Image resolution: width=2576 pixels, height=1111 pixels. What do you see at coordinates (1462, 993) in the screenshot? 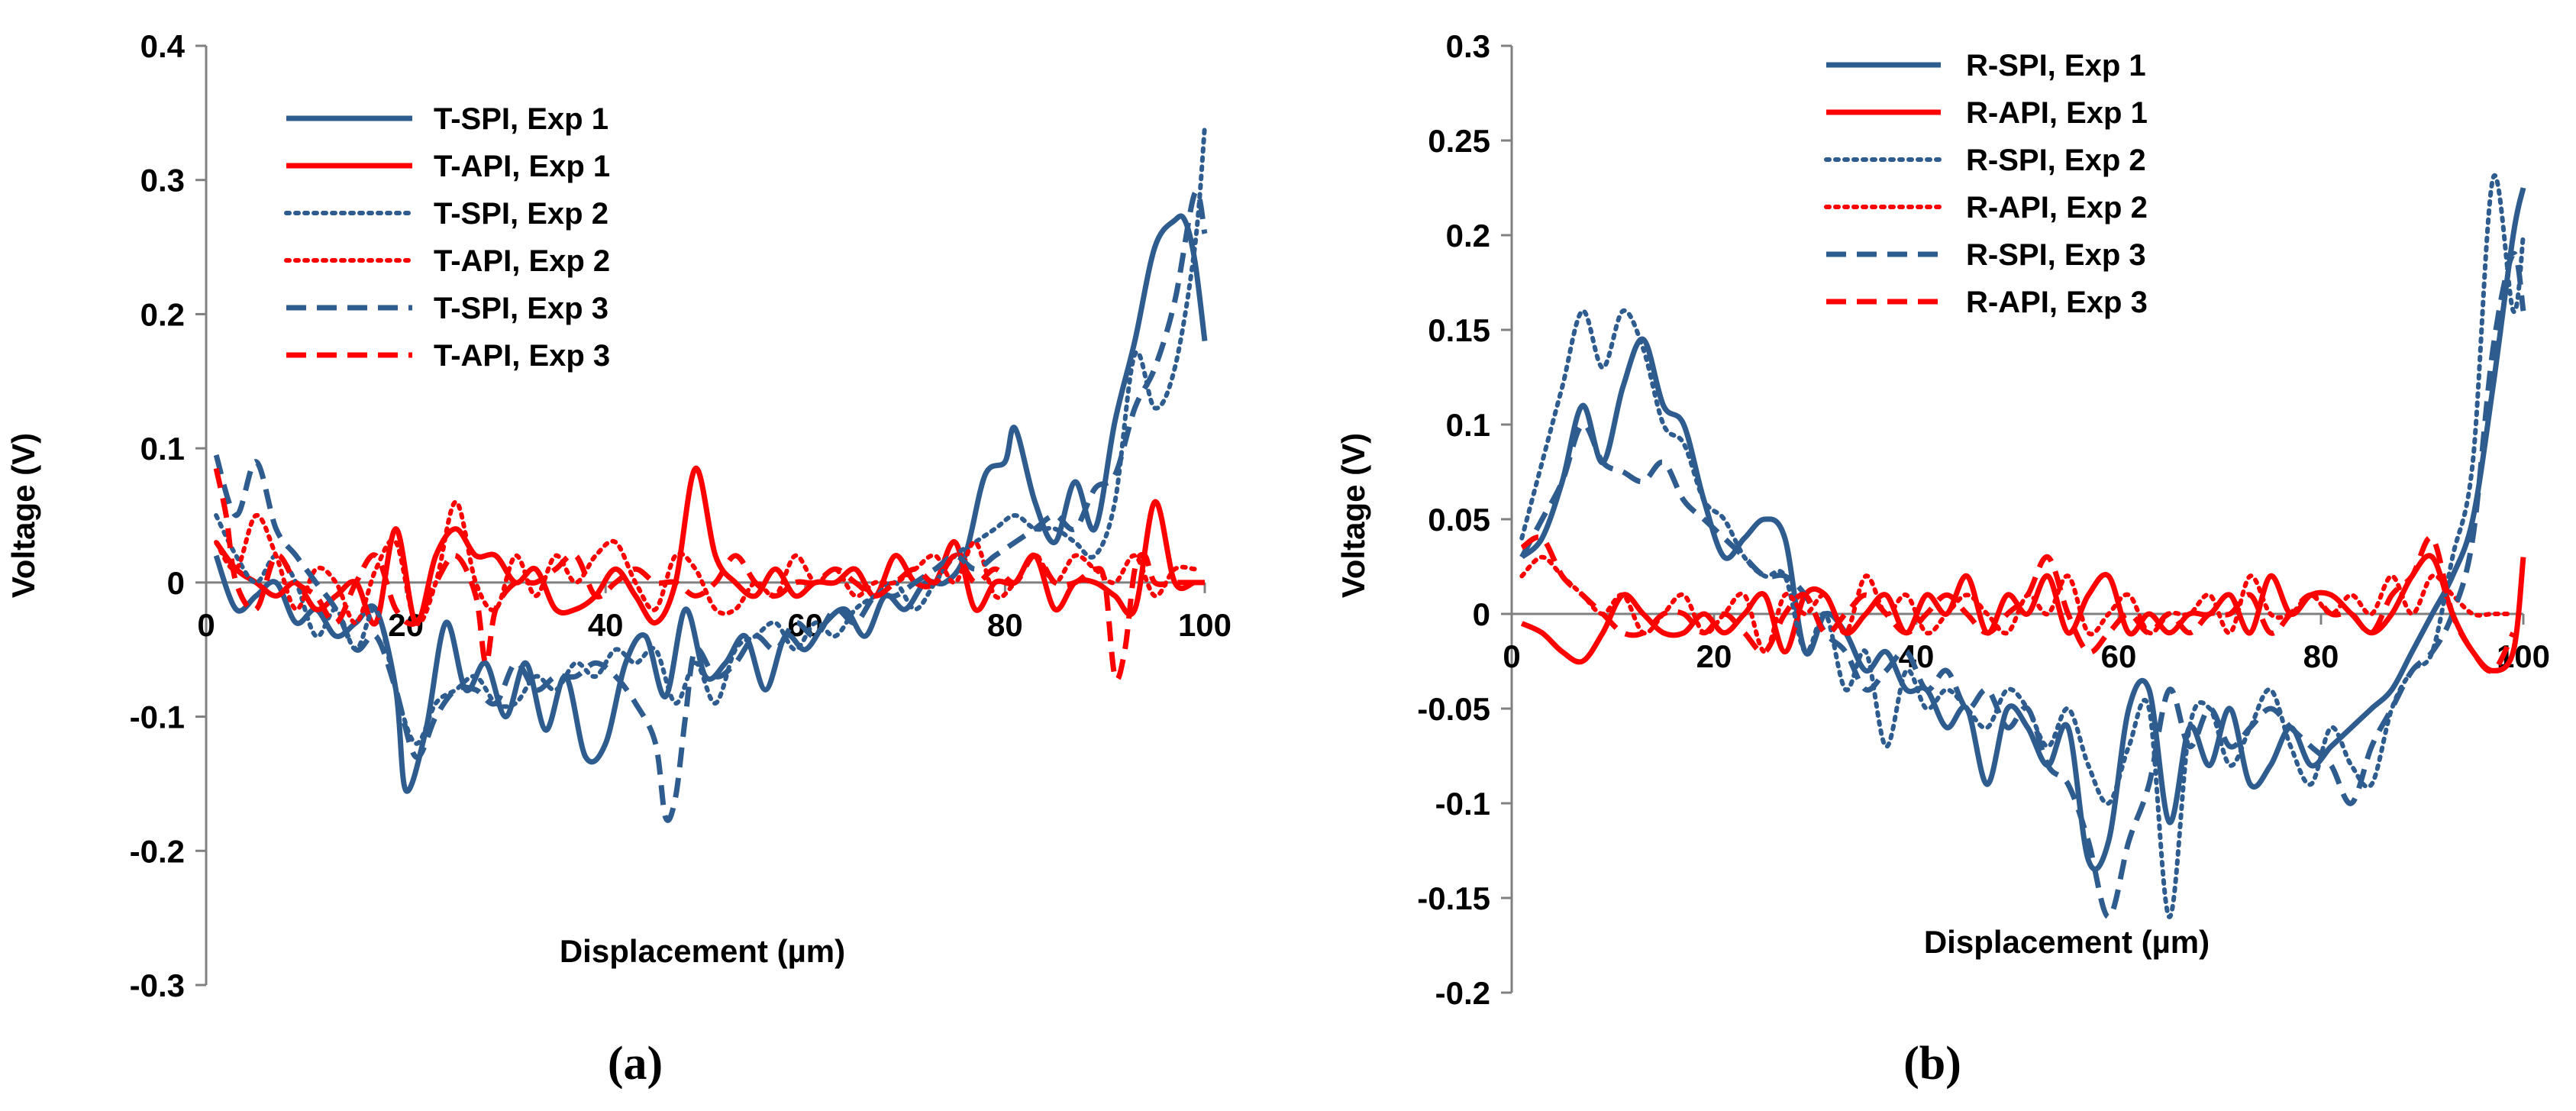
I see `chart-b-y-tick-label: -0.2` at bounding box center [1462, 993].